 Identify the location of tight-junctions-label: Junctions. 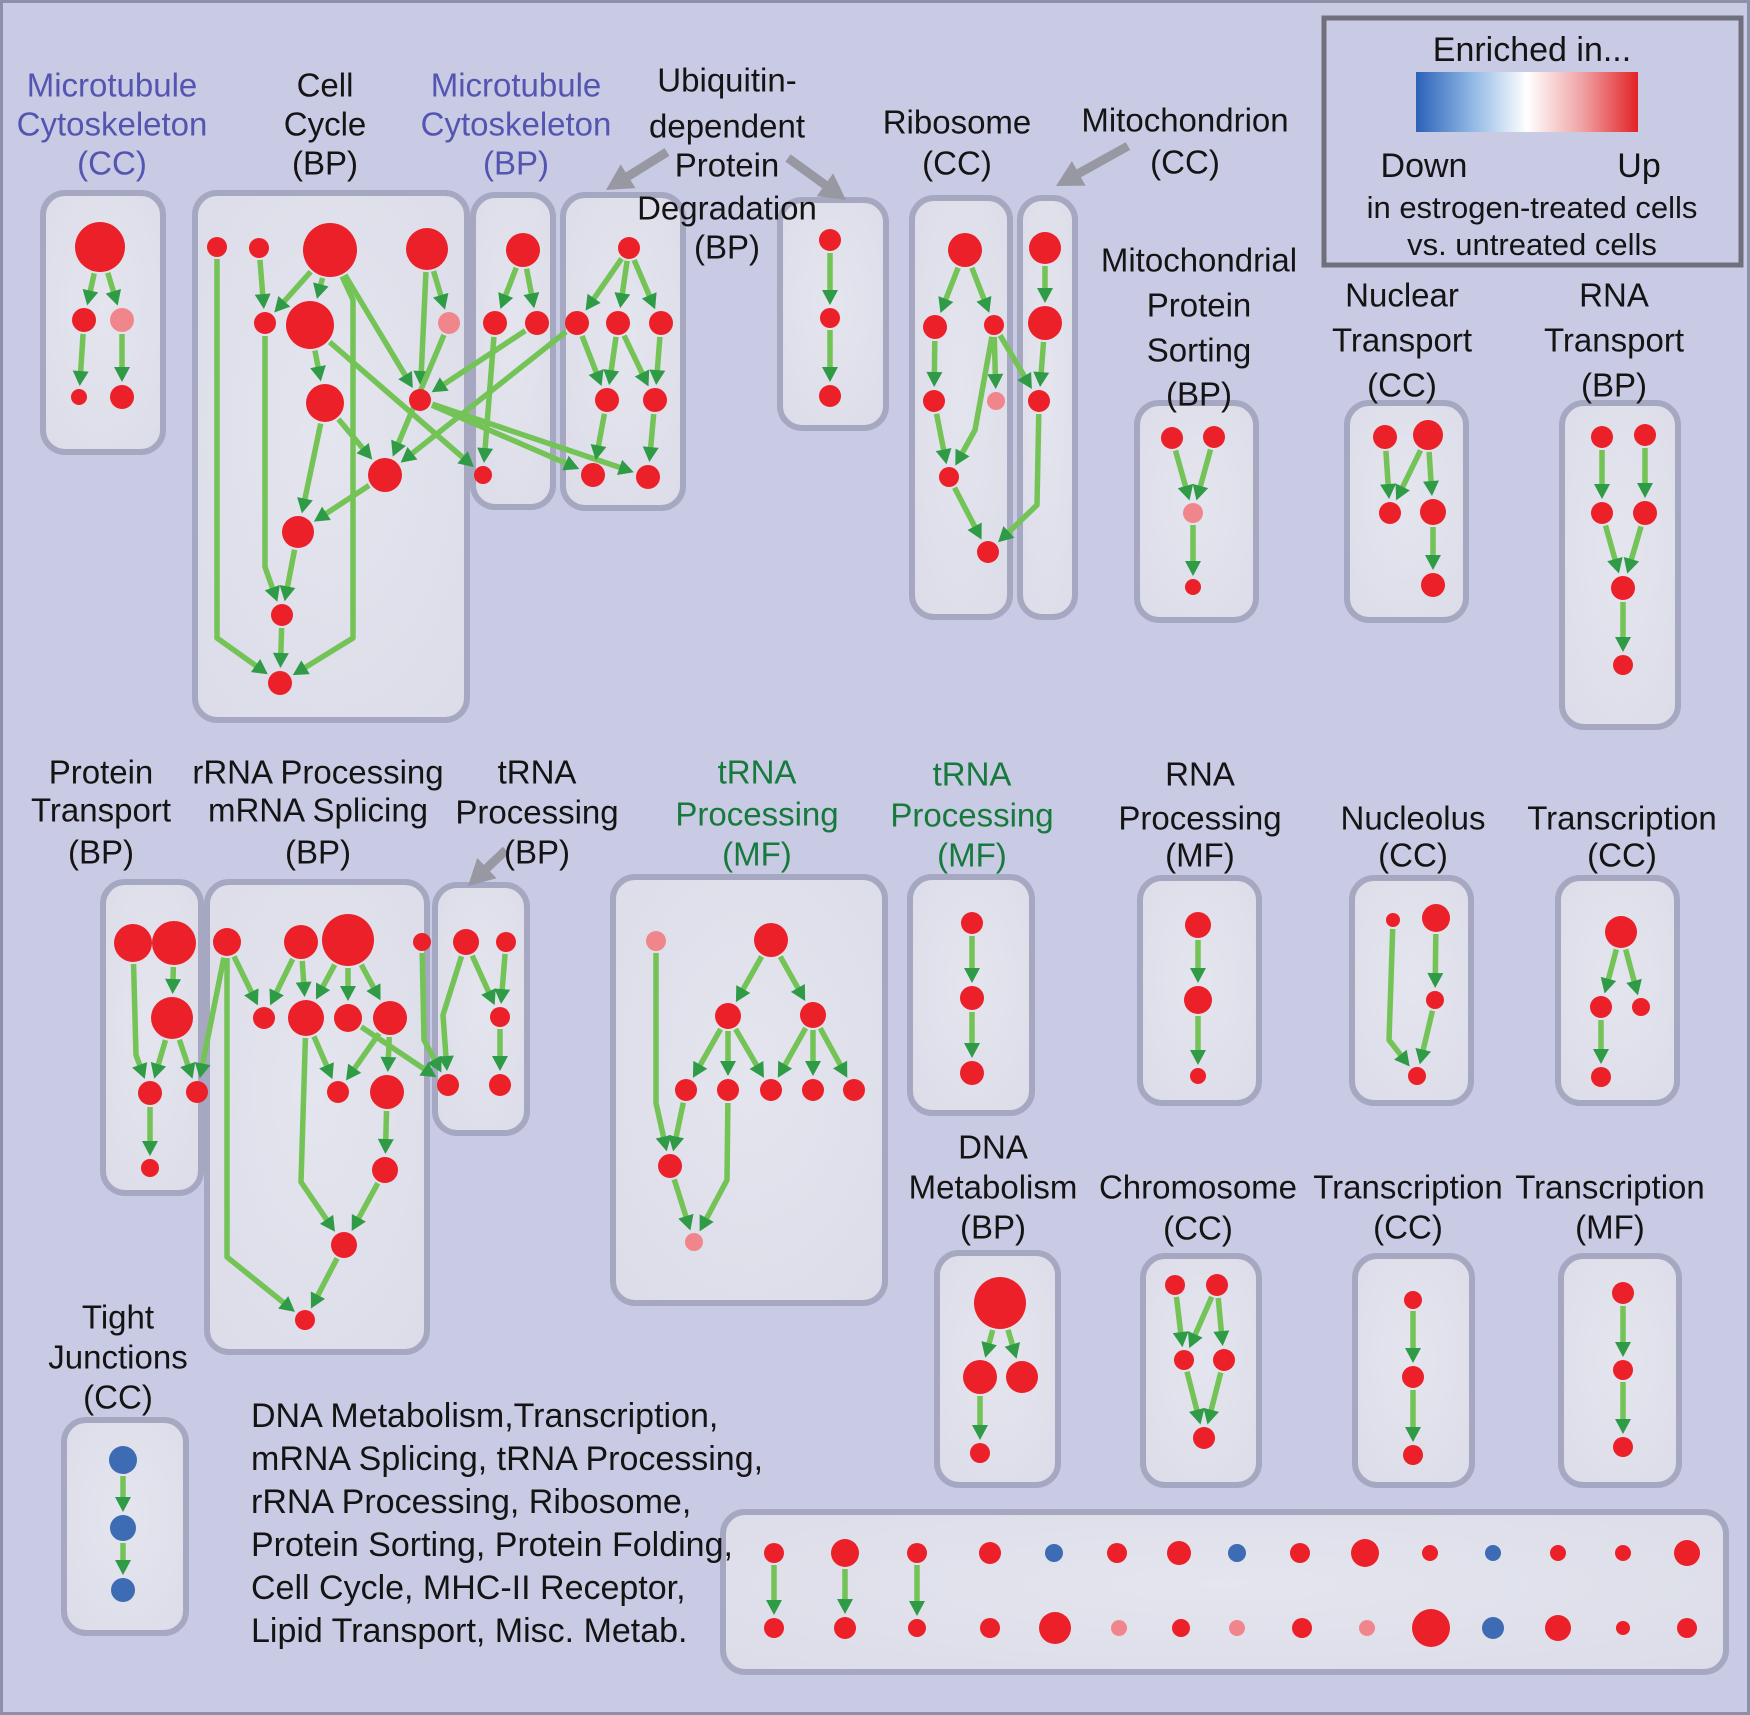
(117, 1357).